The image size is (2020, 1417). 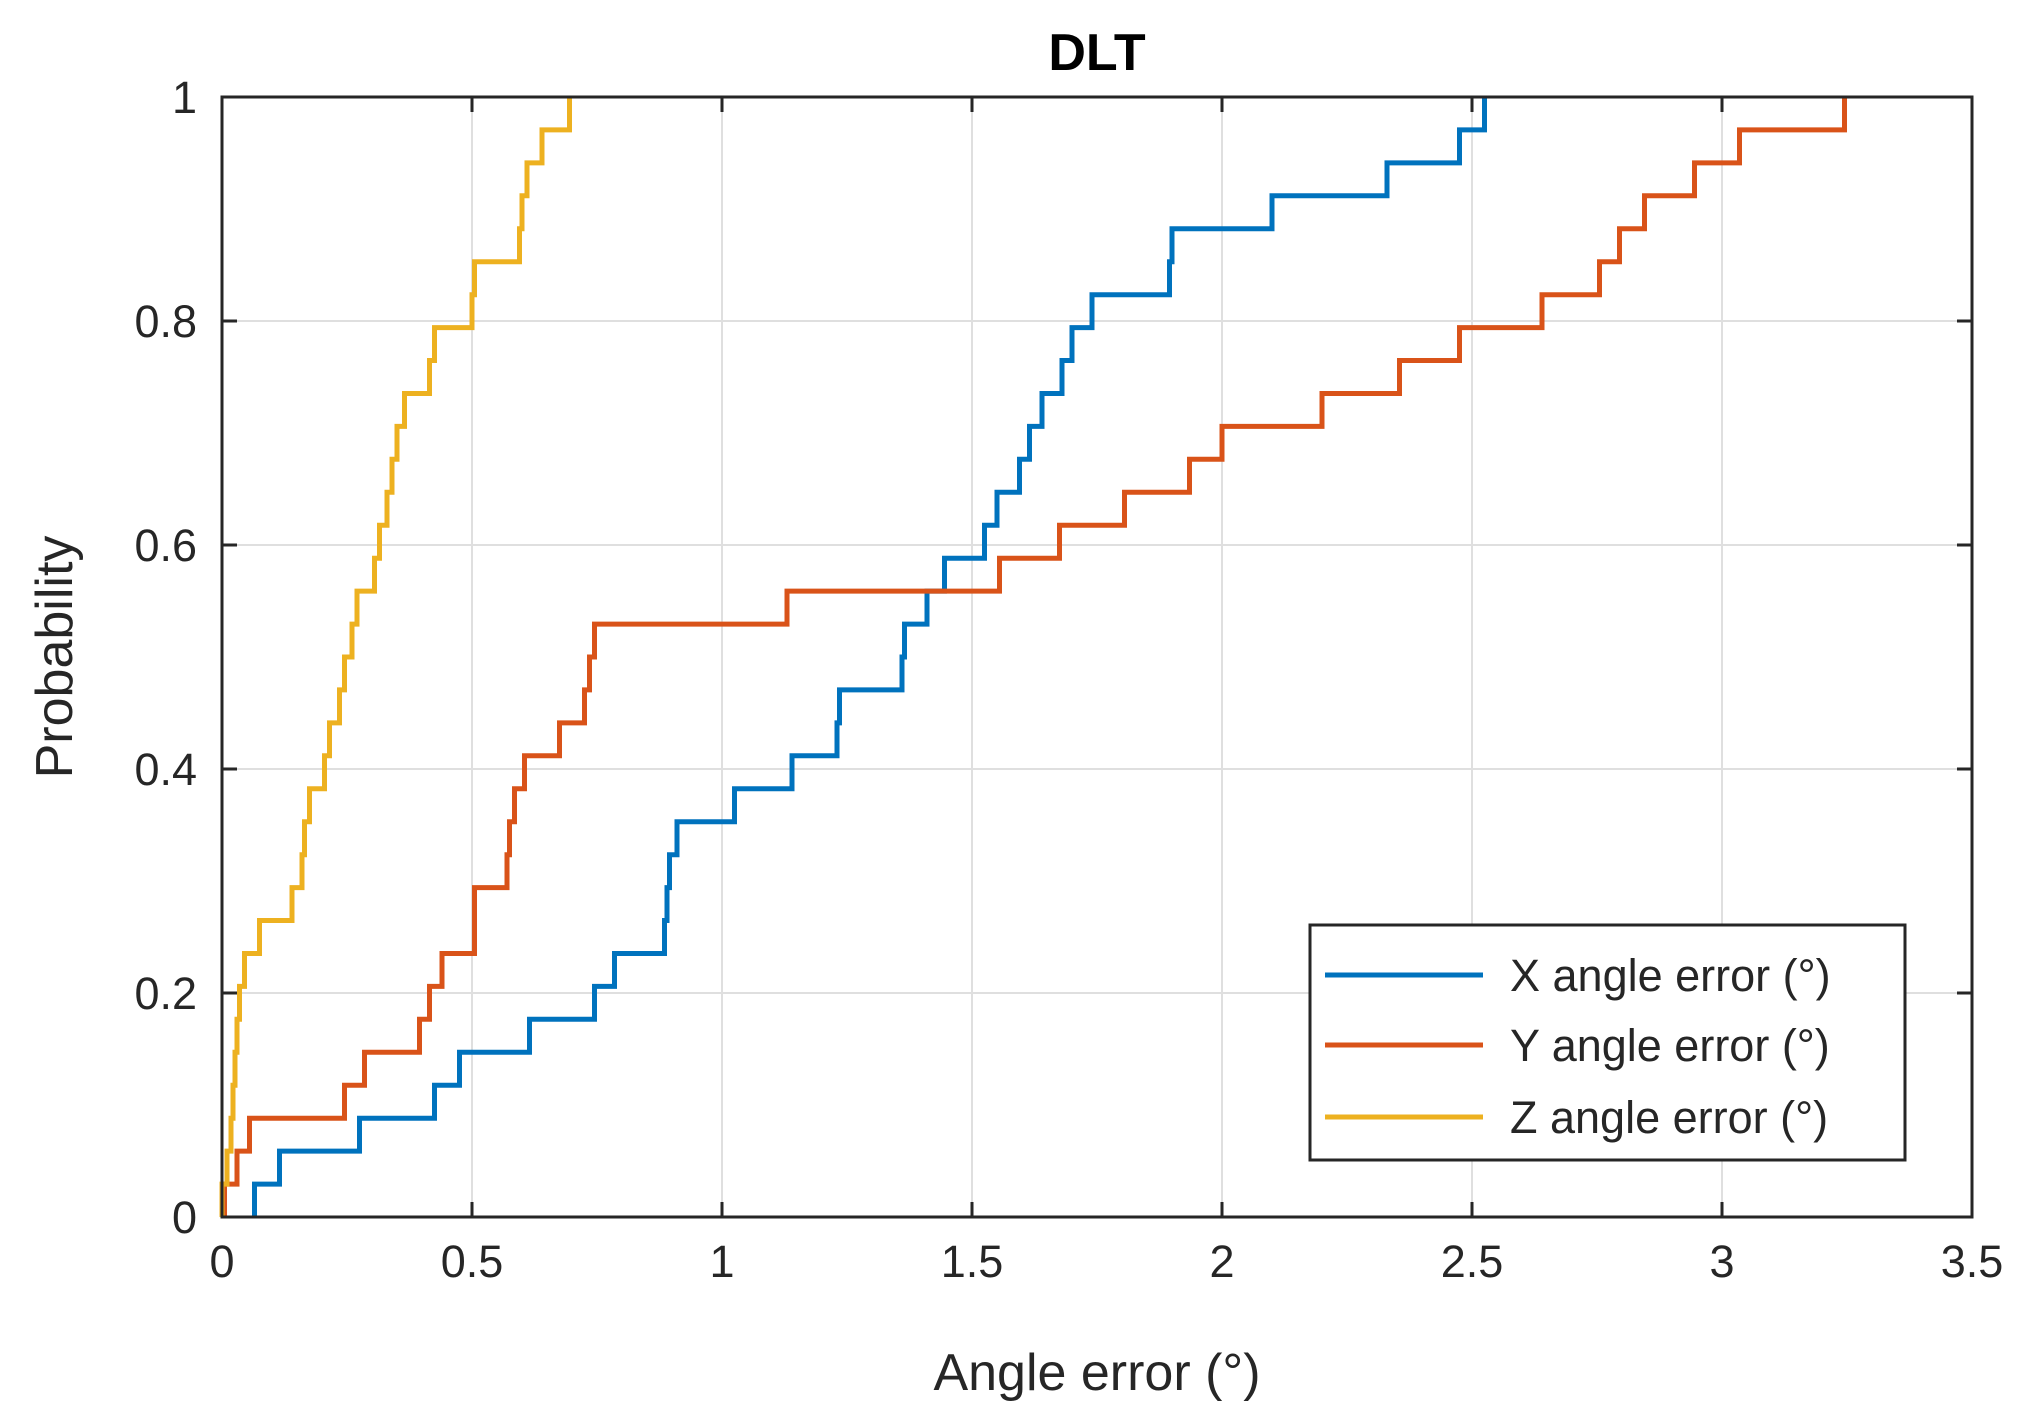 I want to click on legend-label-y: Y angle error (°), so click(x=1670, y=1045).